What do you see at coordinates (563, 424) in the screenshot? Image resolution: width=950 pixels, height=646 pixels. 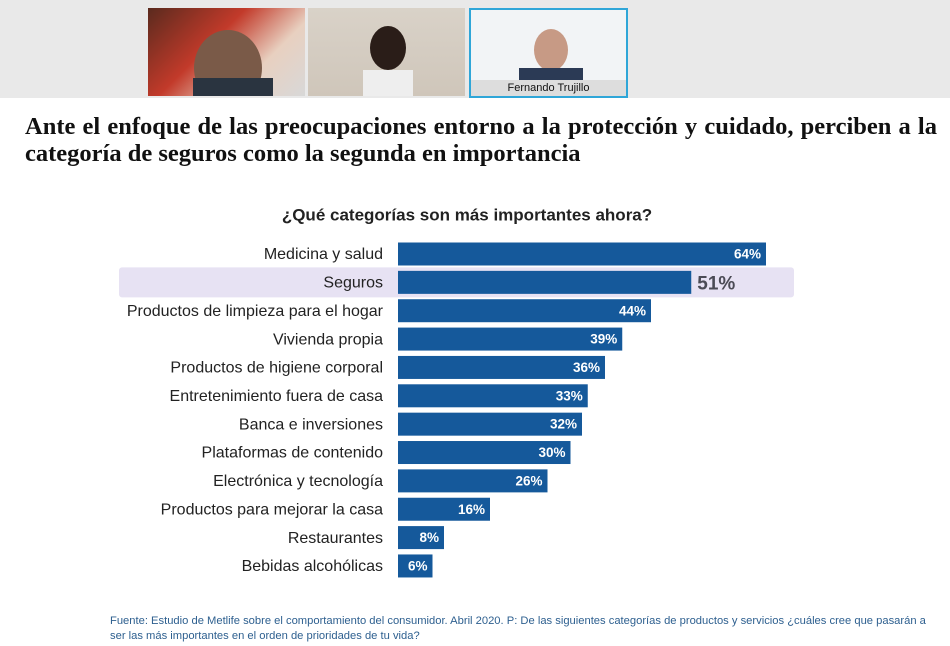 I see `value-label: 32%` at bounding box center [563, 424].